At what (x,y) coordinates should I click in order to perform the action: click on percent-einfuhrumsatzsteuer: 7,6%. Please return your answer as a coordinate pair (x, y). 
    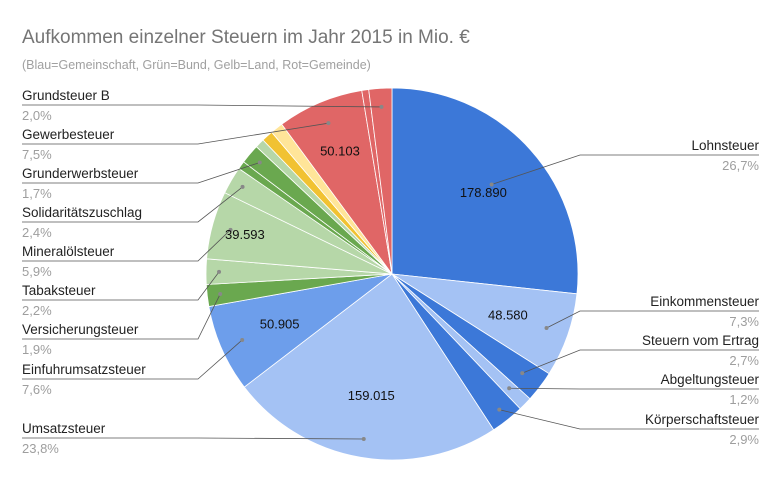
    Looking at the image, I should click on (37, 389).